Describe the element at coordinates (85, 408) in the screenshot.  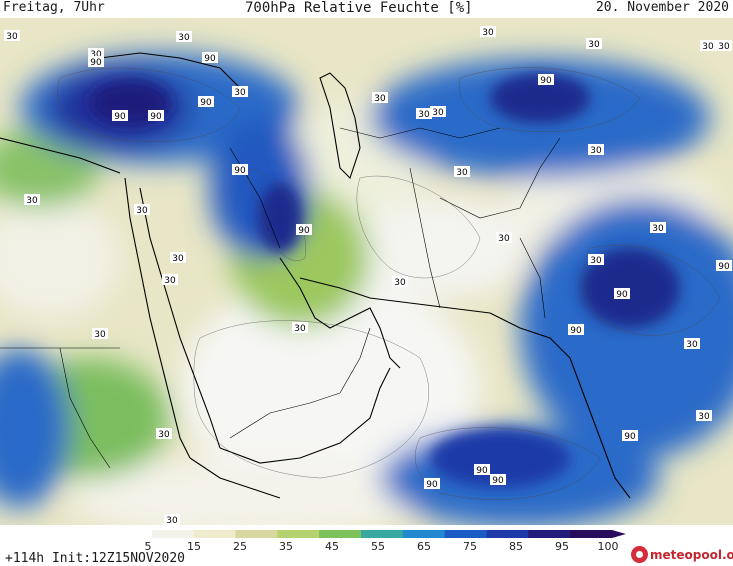
I see `border-sudan-ethiopia` at that location.